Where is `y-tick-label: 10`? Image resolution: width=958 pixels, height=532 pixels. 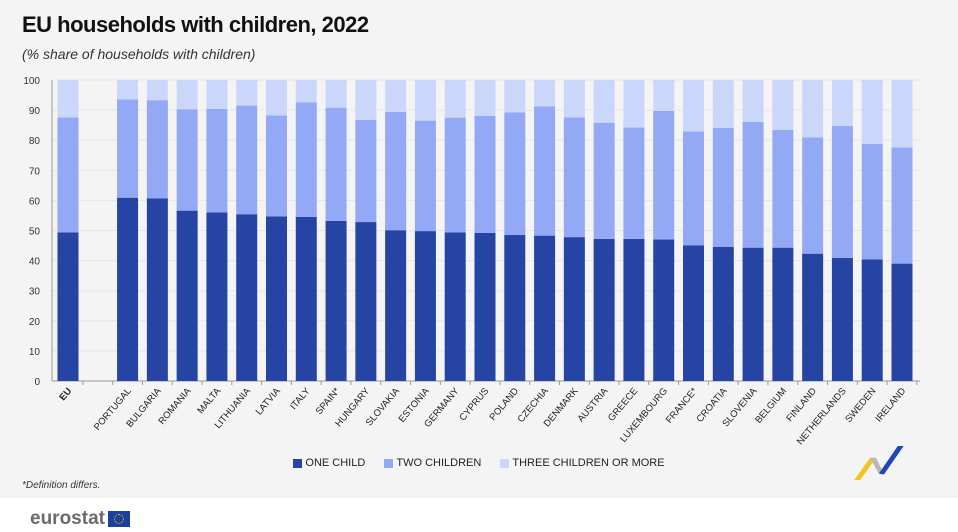
y-tick-label: 10 is located at coordinates (35, 352).